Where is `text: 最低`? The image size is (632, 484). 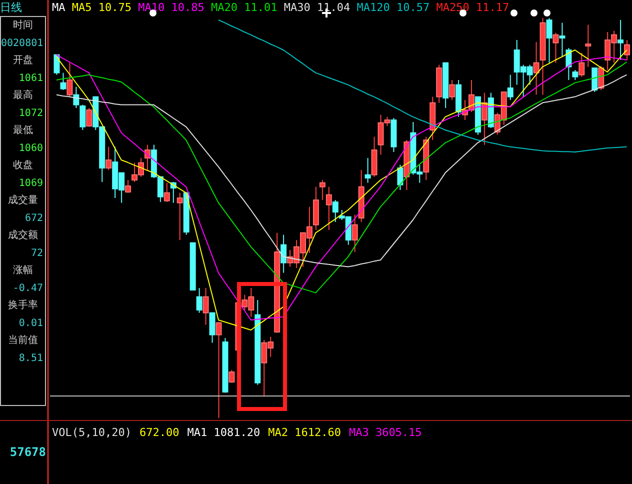
text: 最低 is located at coordinates (23, 131).